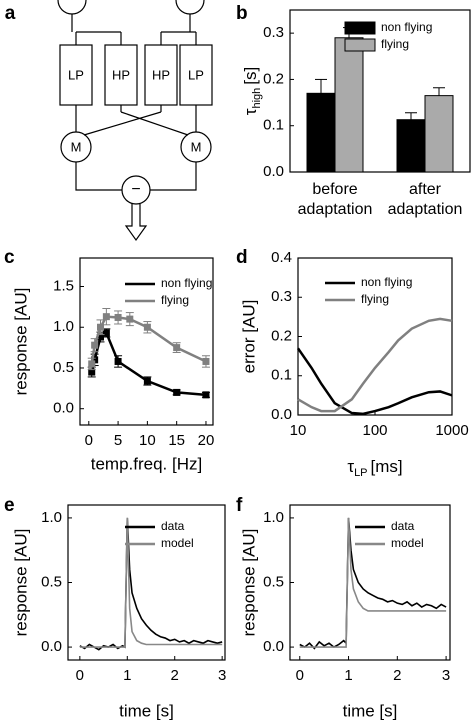 The width and height of the screenshot is (474, 721). Describe the element at coordinates (63, 285) in the screenshot. I see `y-tick-label: 1.5` at that location.